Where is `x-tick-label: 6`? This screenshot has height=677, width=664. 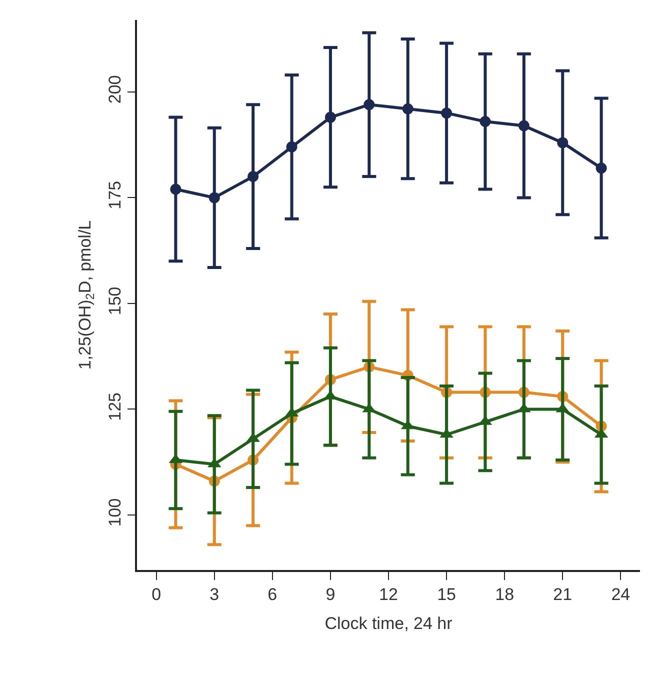
x-tick-label: 6 is located at coordinates (273, 594).